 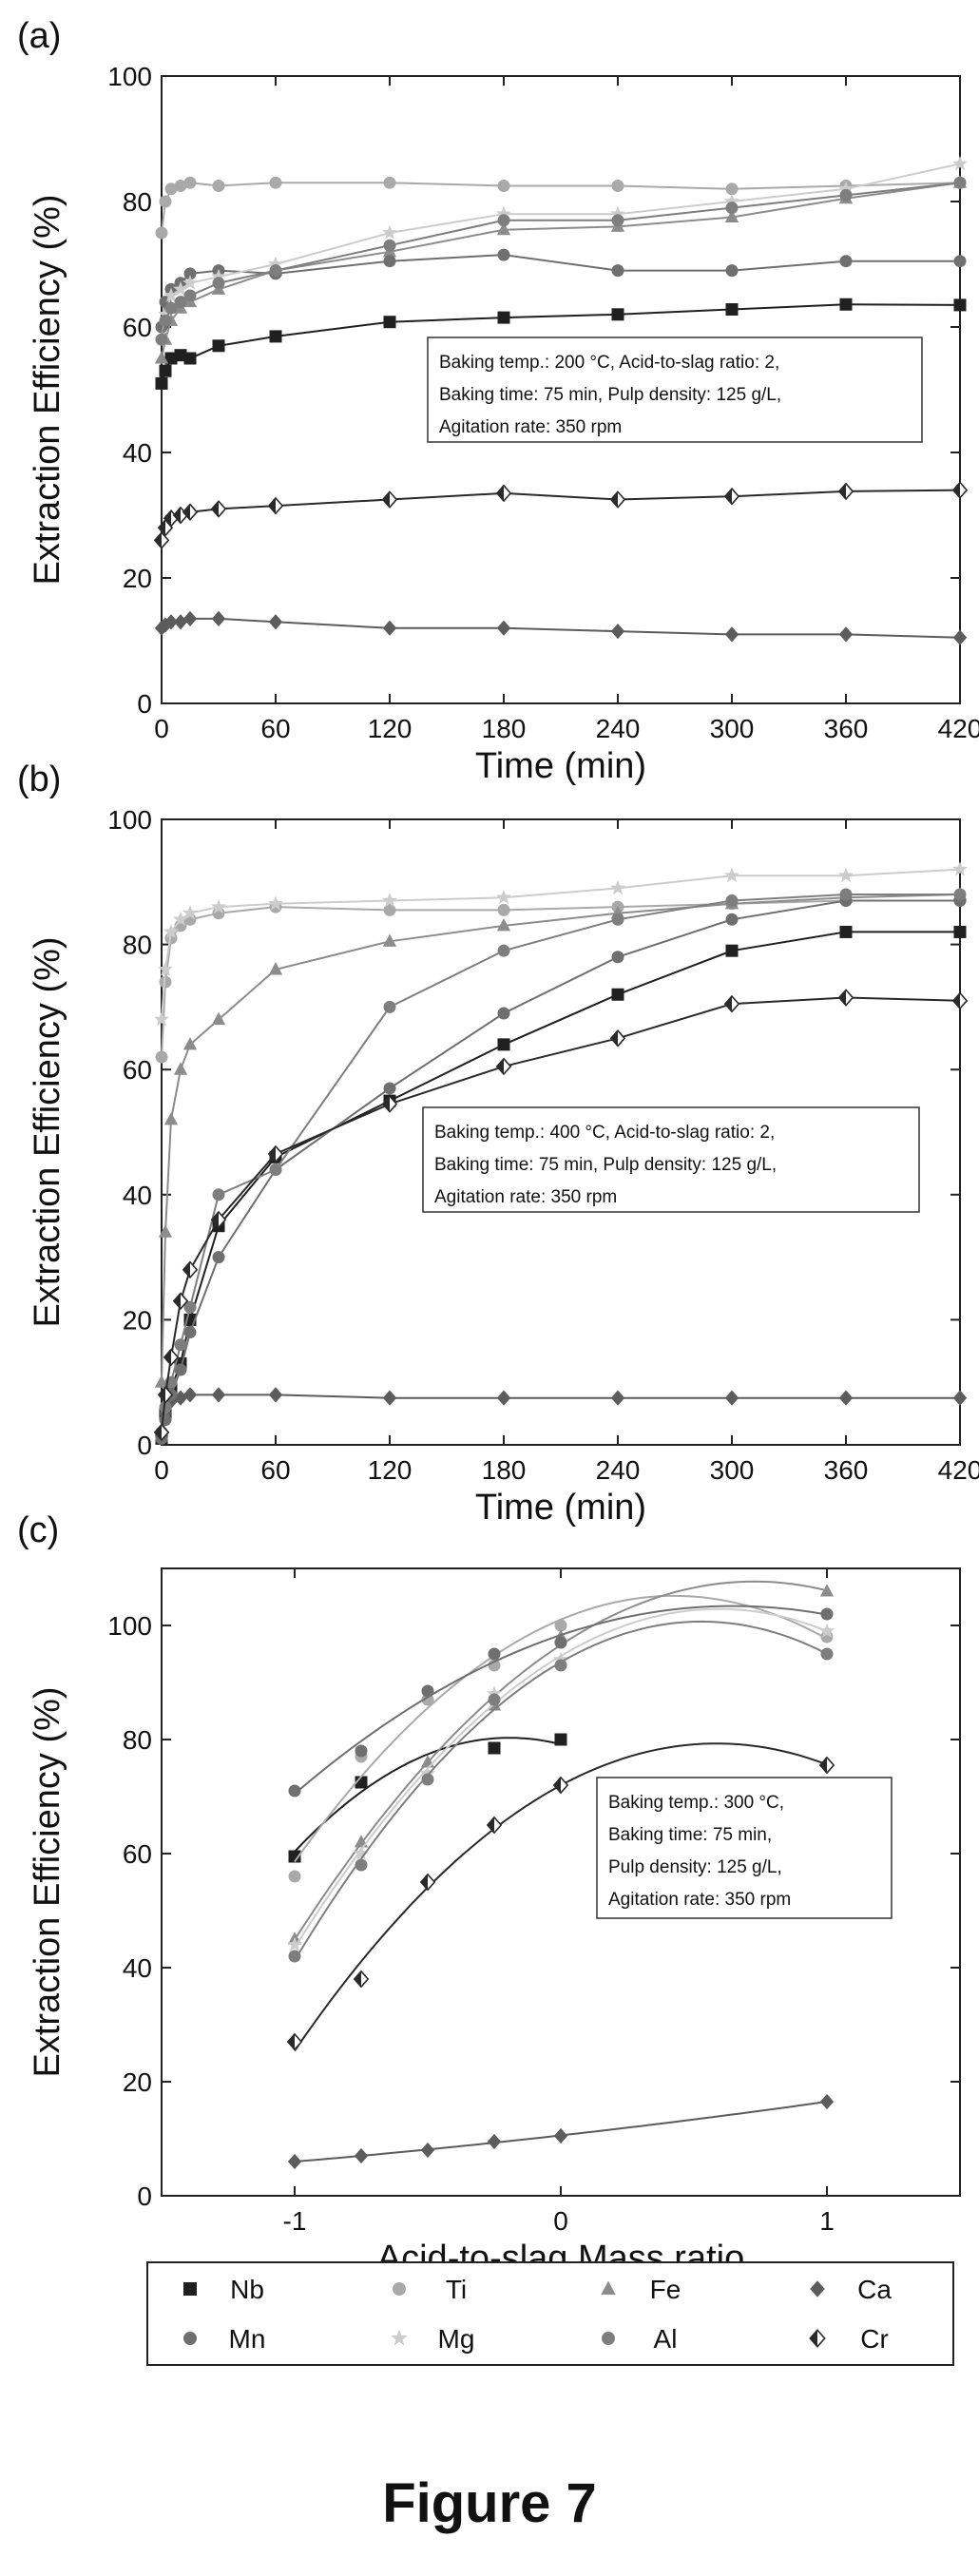 What do you see at coordinates (137, 1196) in the screenshot?
I see `y-tick-label: 40` at bounding box center [137, 1196].